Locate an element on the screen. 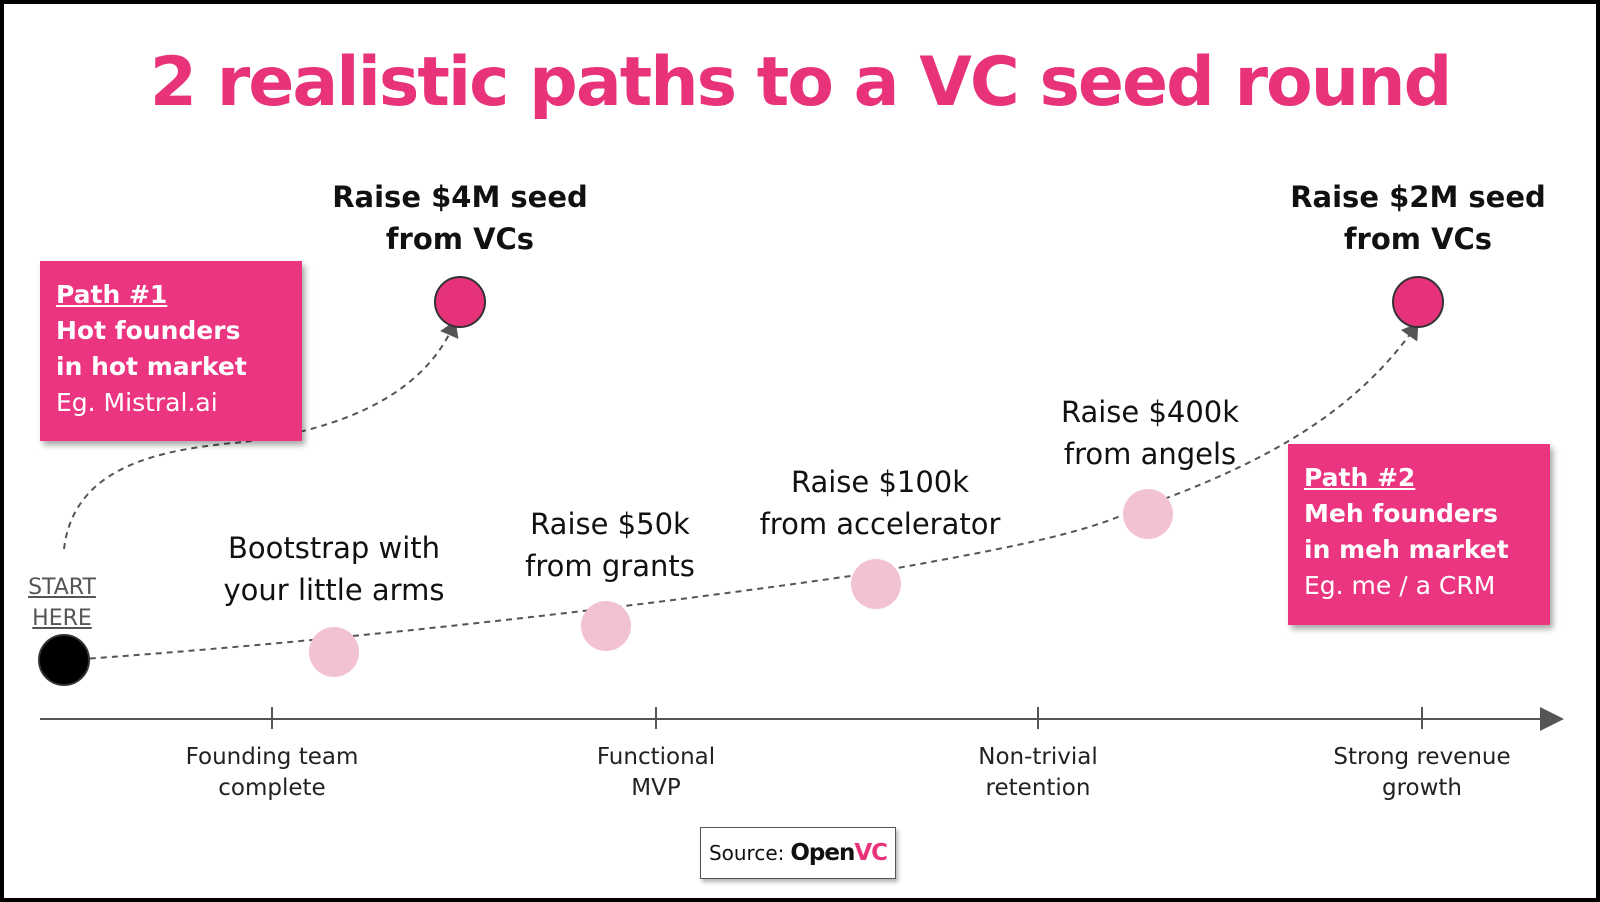 The image size is (1600, 902). angels-line1: Raise $400k is located at coordinates (1150, 412).